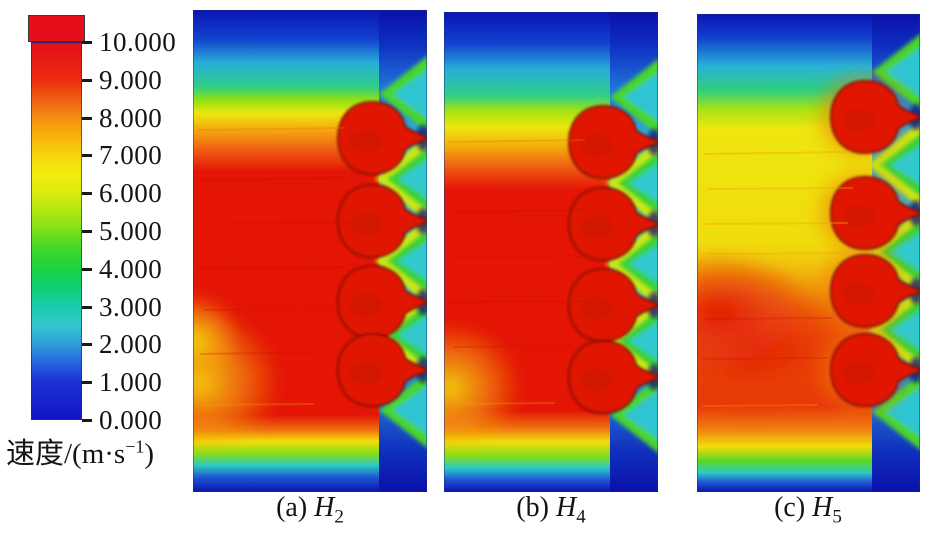  I want to click on colorbar-tick: 7.000, so click(122, 155).